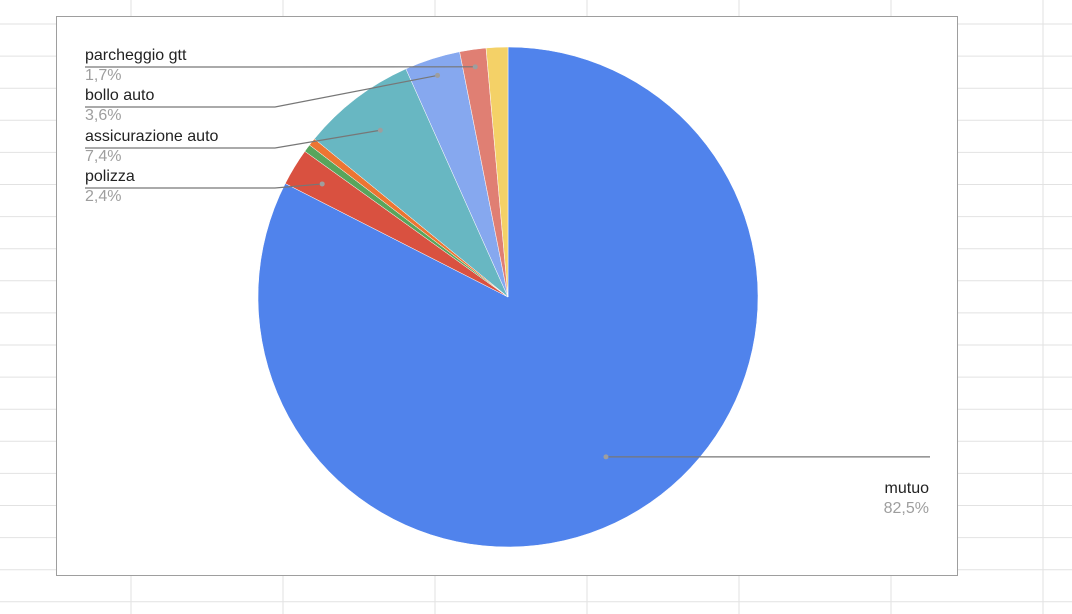 Image resolution: width=1072 pixels, height=614 pixels. What do you see at coordinates (135, 66) in the screenshot?
I see `label-parcheggio: parcheggio gtt 1,7%` at bounding box center [135, 66].